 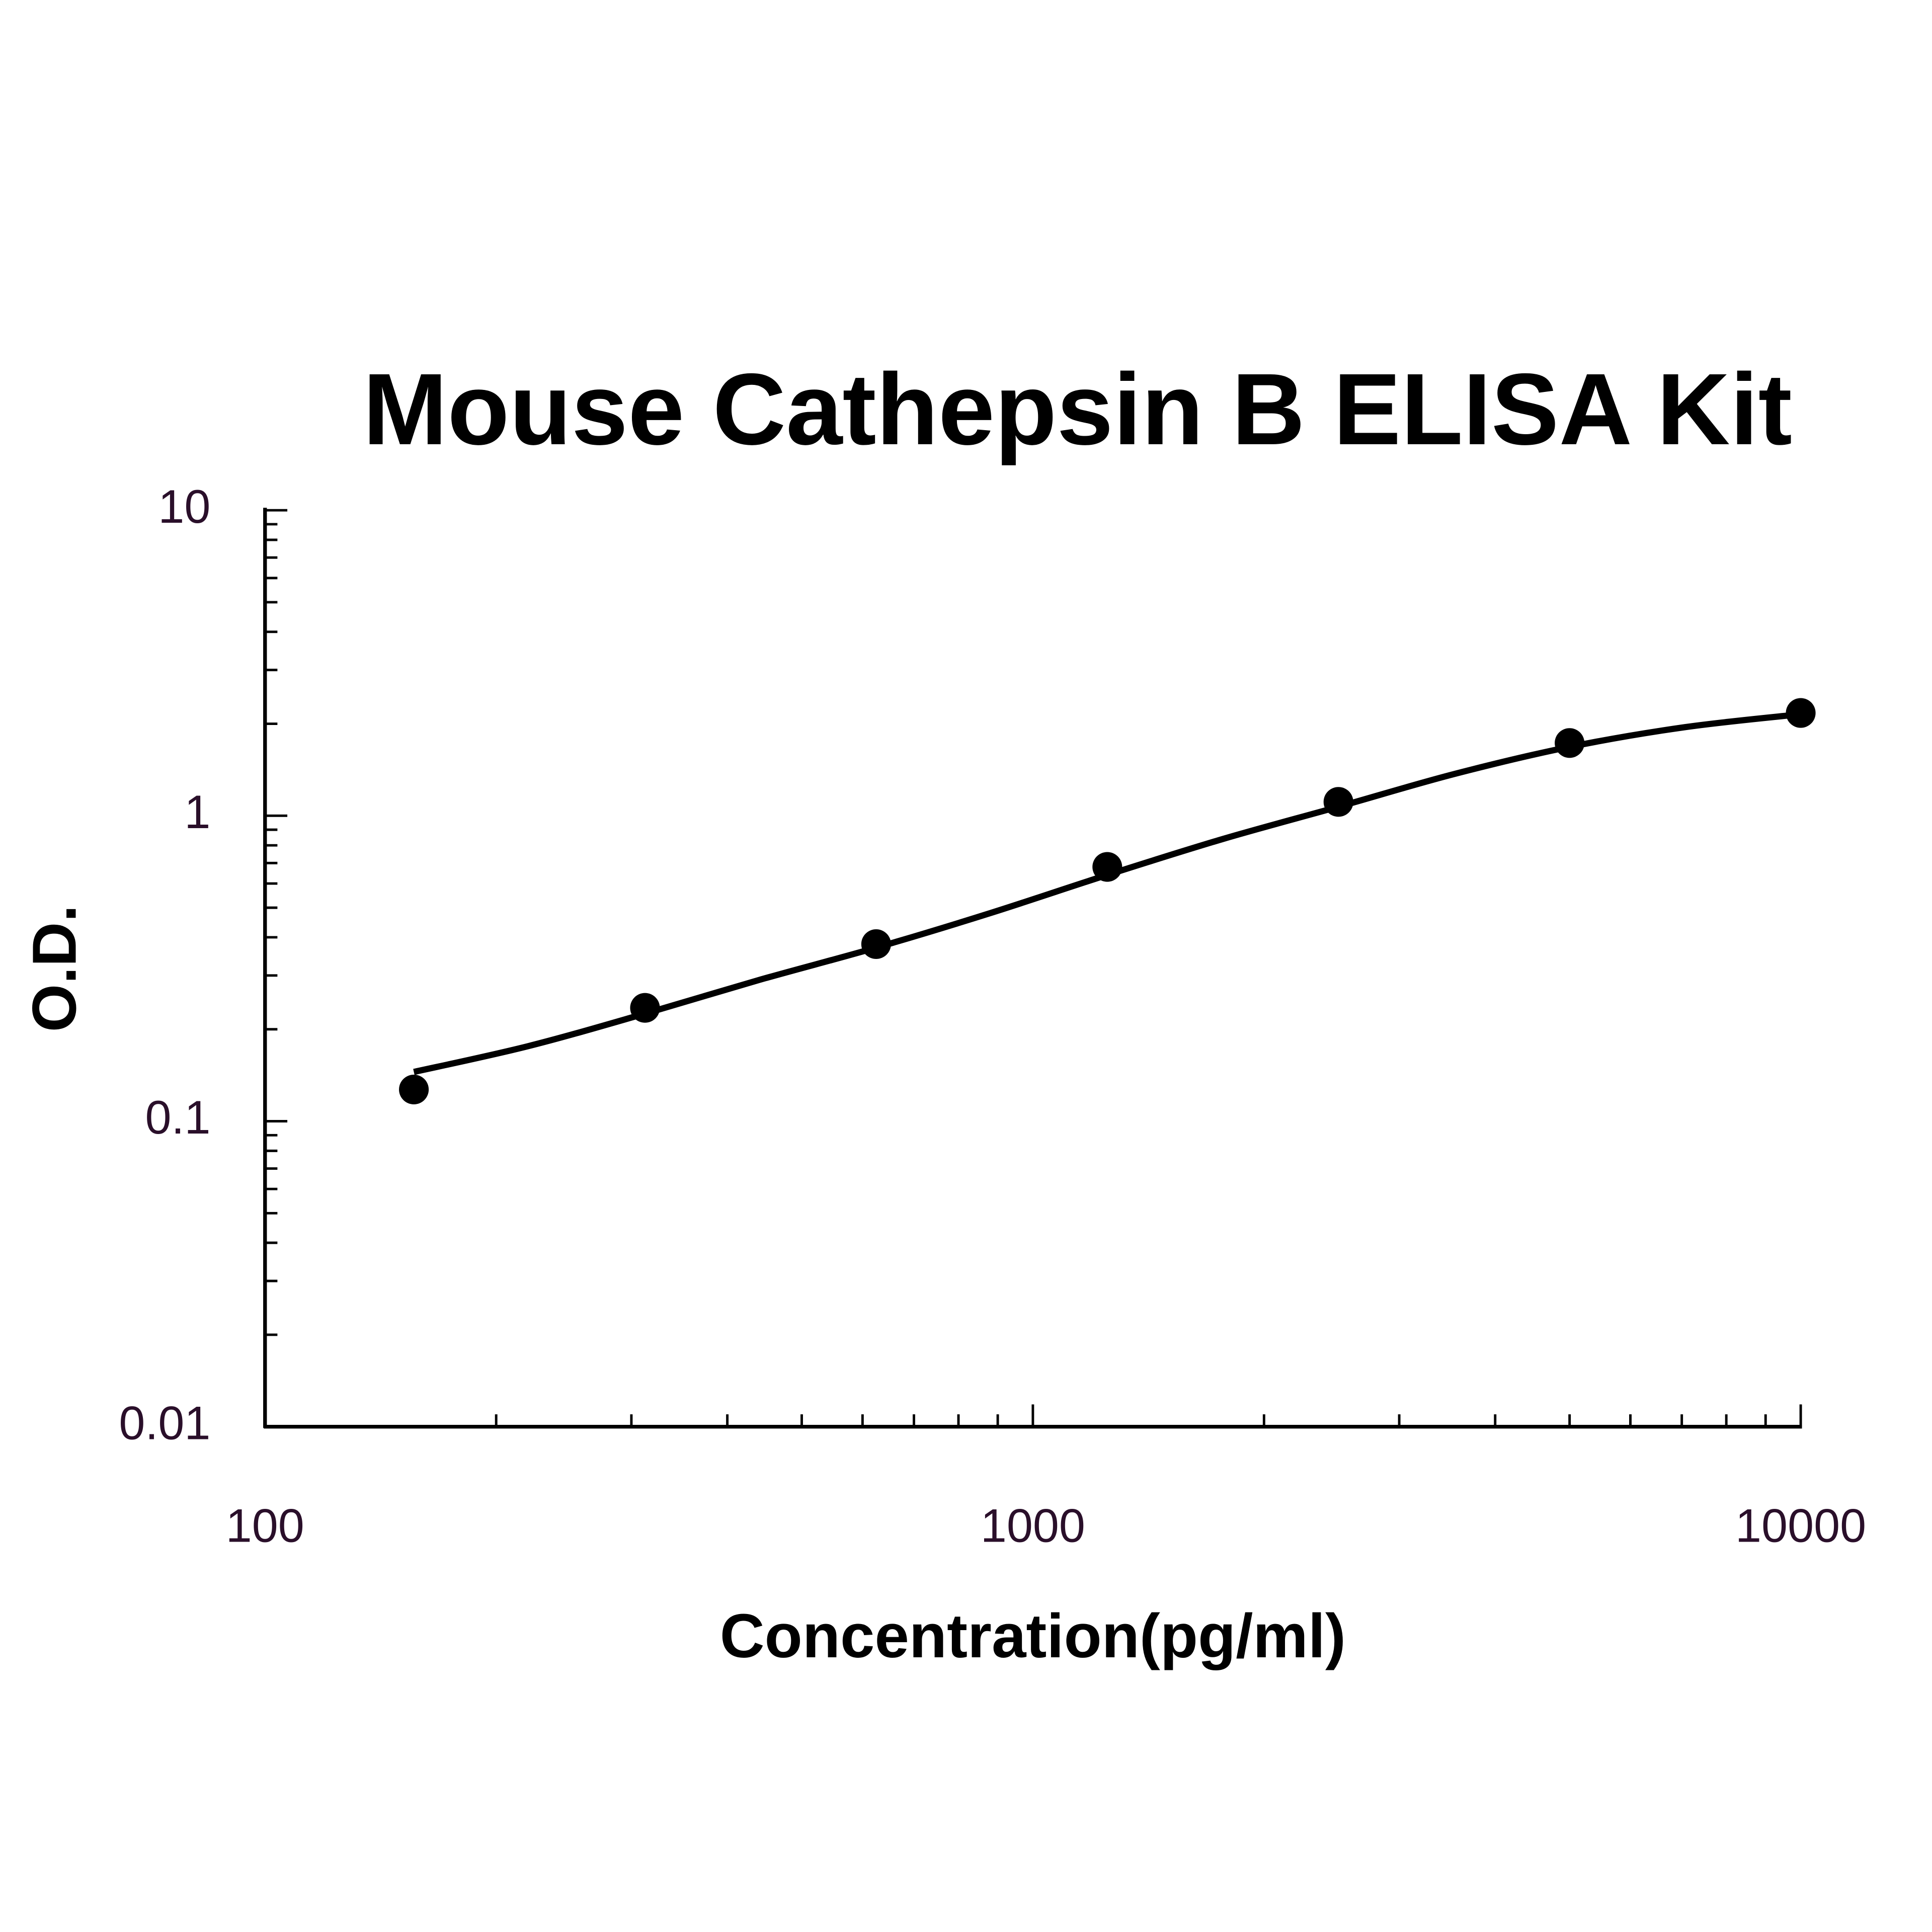 What do you see at coordinates (56, 969) in the screenshot?
I see `y-axis-label: O.D.` at bounding box center [56, 969].